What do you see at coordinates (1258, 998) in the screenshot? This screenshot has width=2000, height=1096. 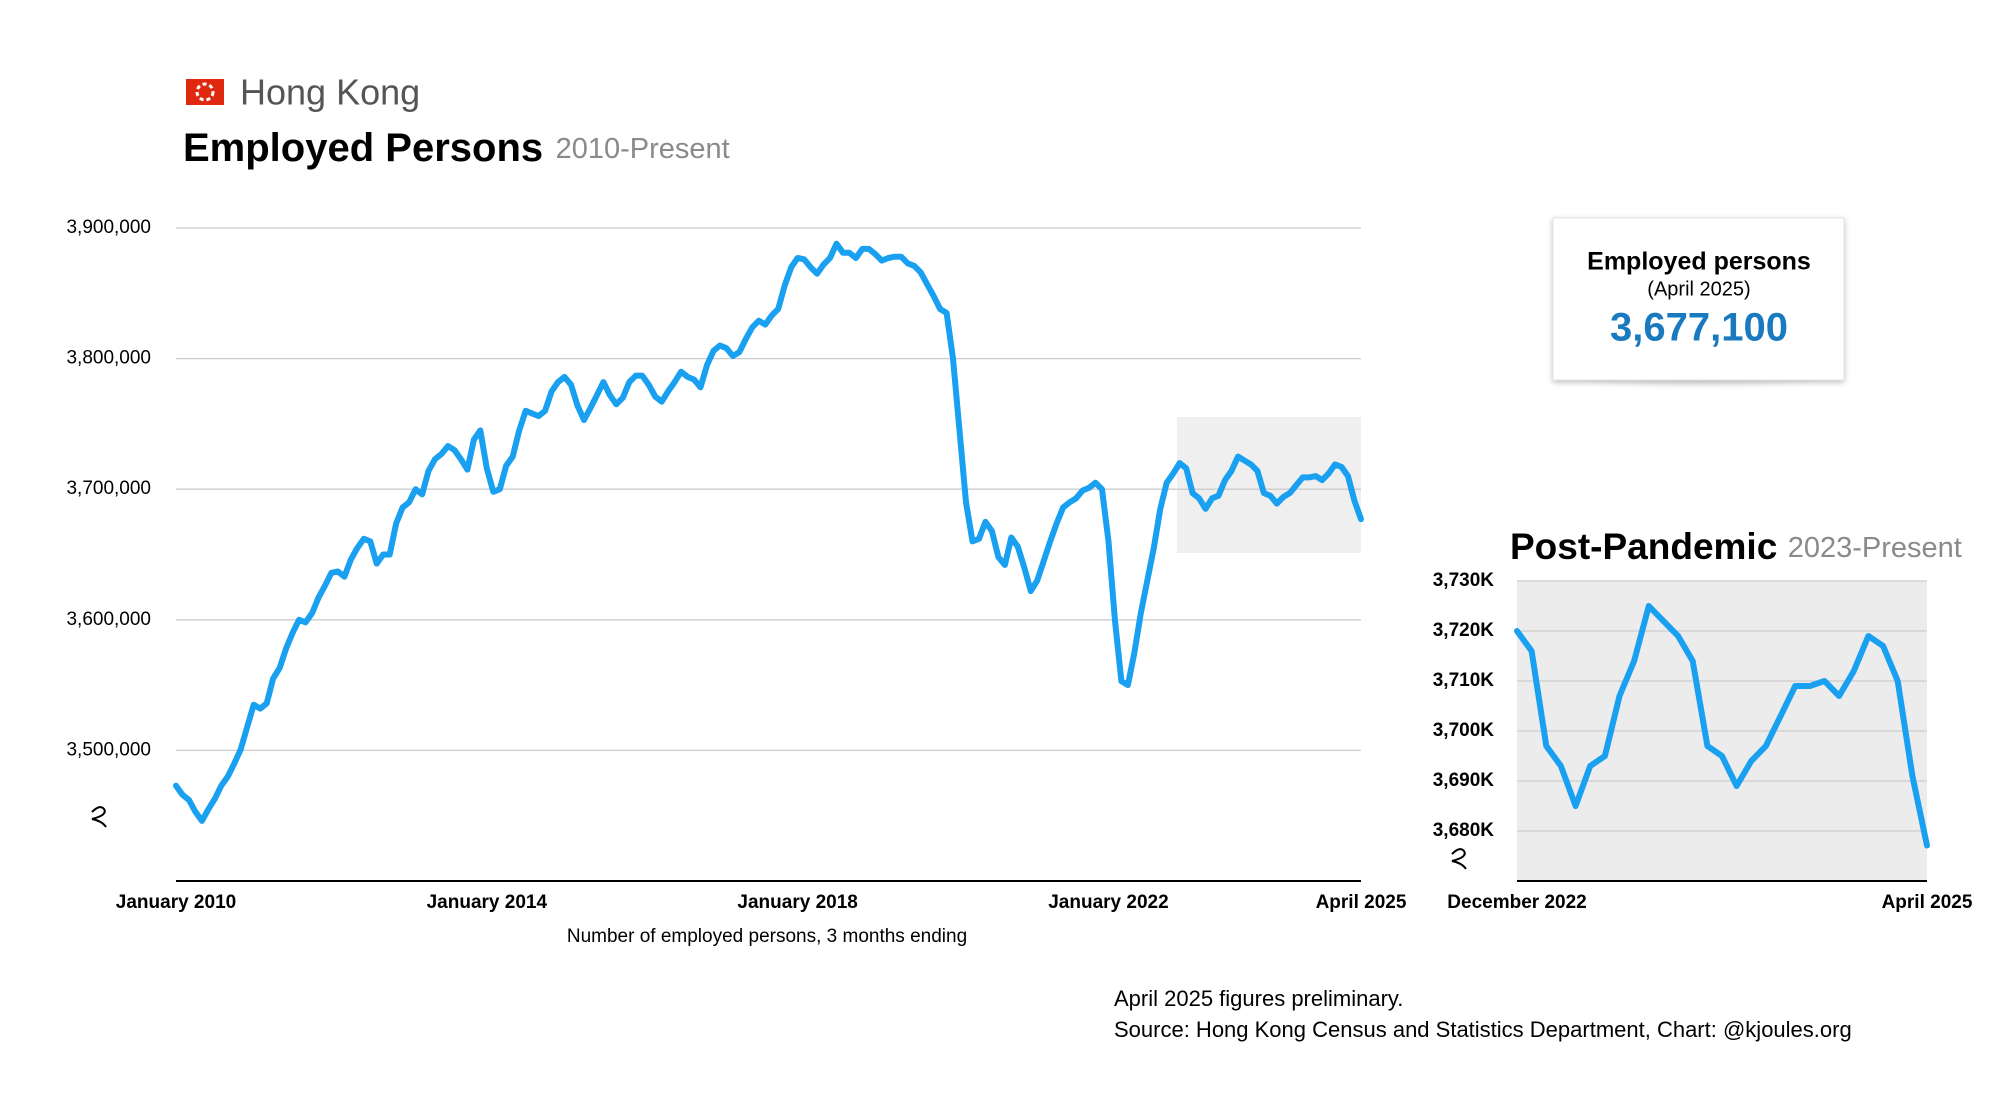 I see `note: April 2025 figures preliminary.` at bounding box center [1258, 998].